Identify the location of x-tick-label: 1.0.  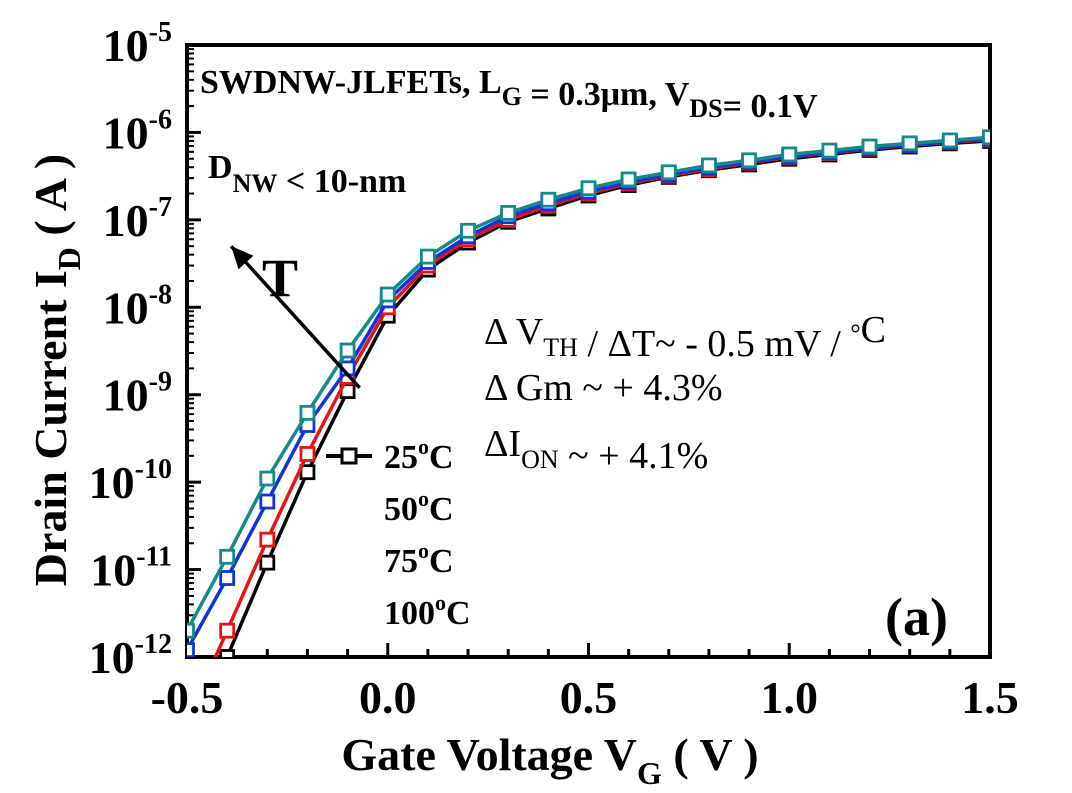
(790, 697).